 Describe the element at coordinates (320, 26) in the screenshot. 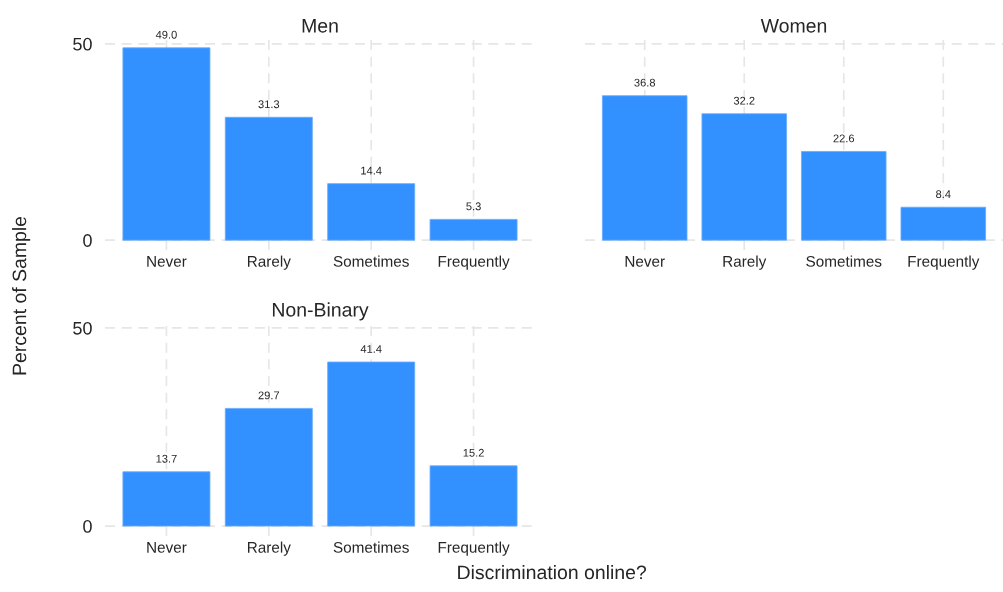

I see `chart-title: Men` at that location.